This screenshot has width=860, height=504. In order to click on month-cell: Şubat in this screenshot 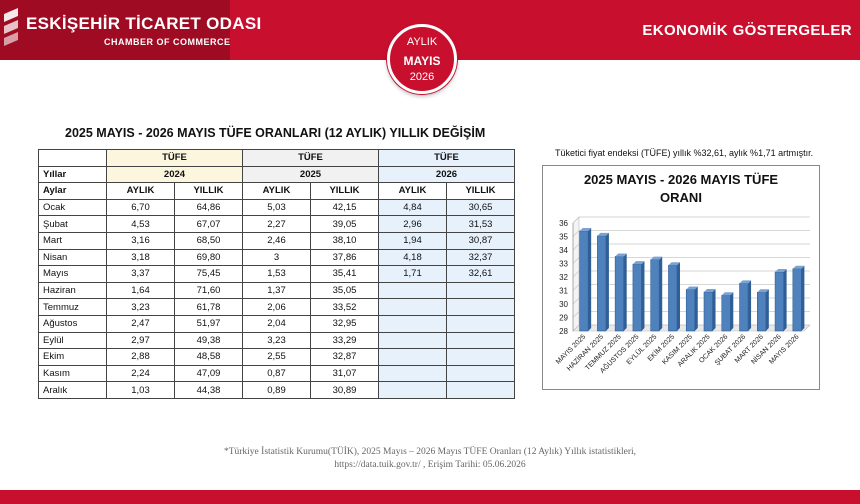, I will do `click(72, 224)`.